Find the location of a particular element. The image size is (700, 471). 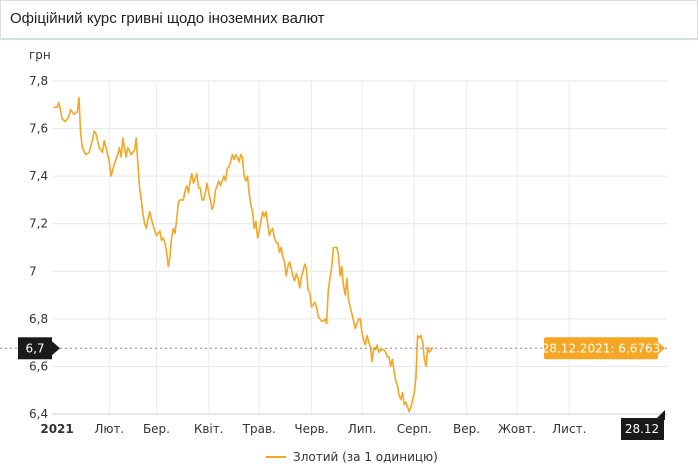

legend: Злотий (за 1 одиницю) is located at coordinates (352, 457).